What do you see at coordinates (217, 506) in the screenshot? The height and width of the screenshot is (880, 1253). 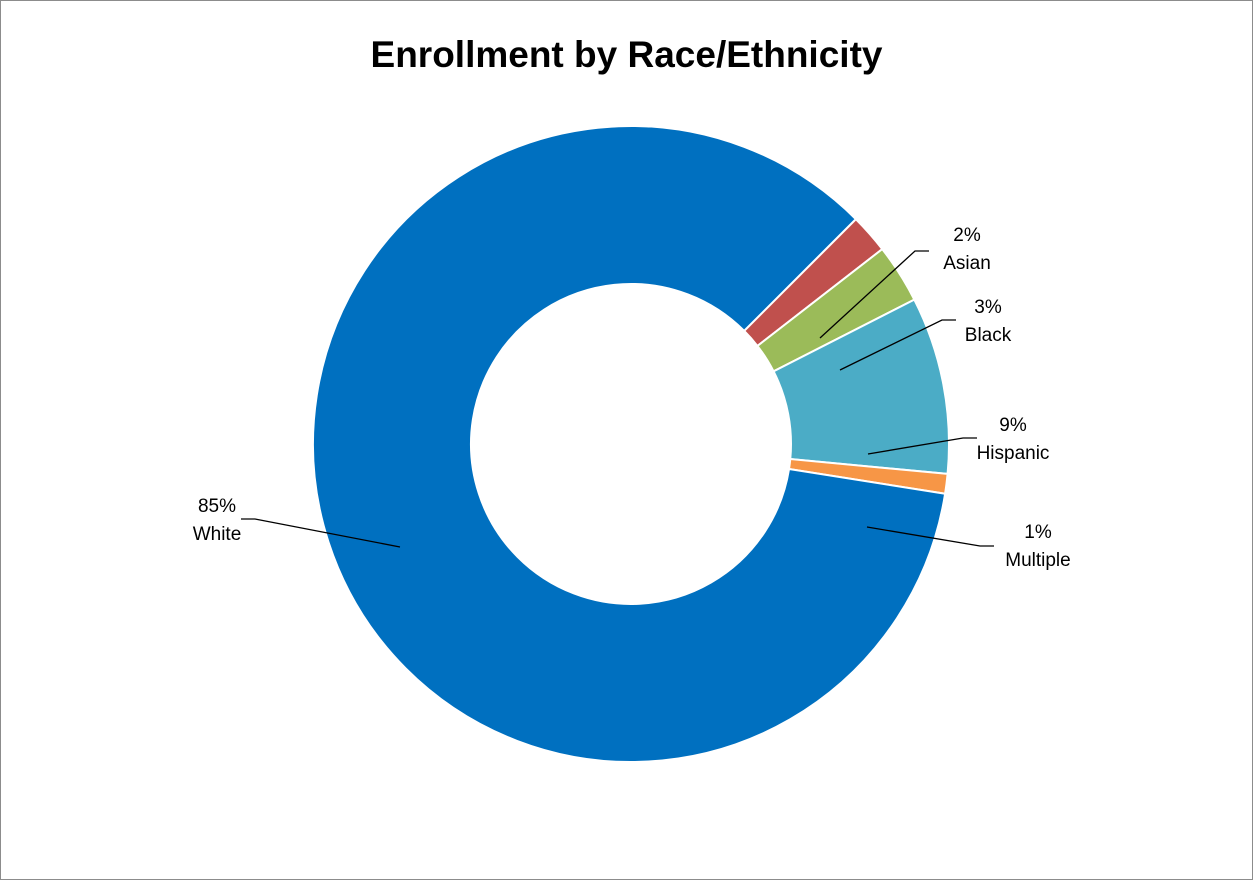 I see `data-label-percent-white: 85%` at bounding box center [217, 506].